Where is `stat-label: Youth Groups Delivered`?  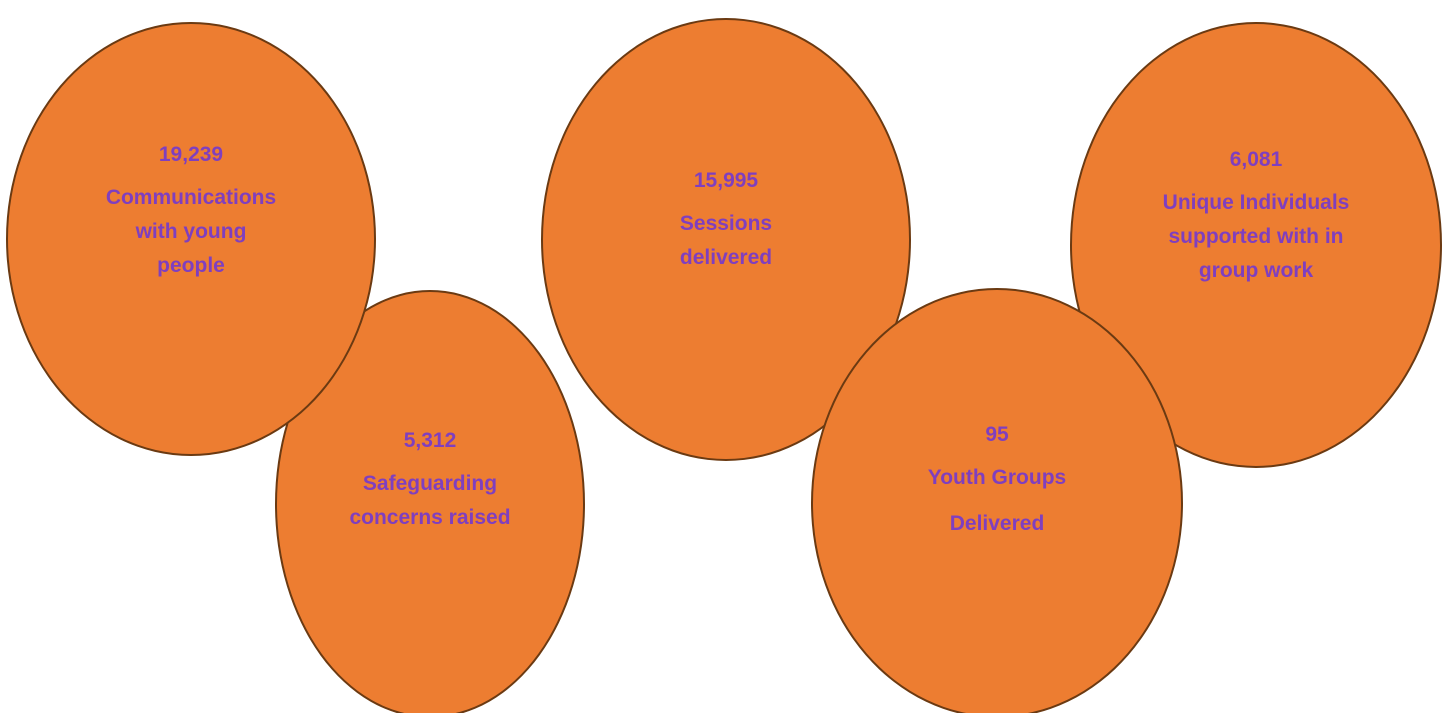
stat-label: Youth Groups Delivered is located at coordinates (997, 501).